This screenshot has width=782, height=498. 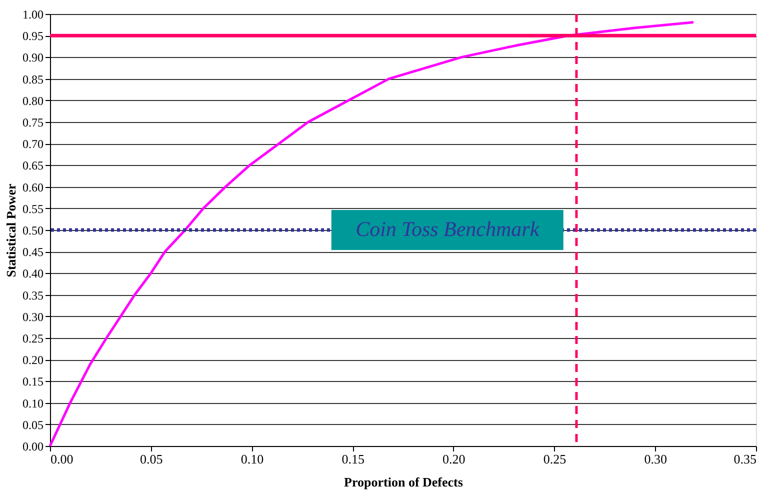 I want to click on x-tick-label: 0.30, so click(x=656, y=459).